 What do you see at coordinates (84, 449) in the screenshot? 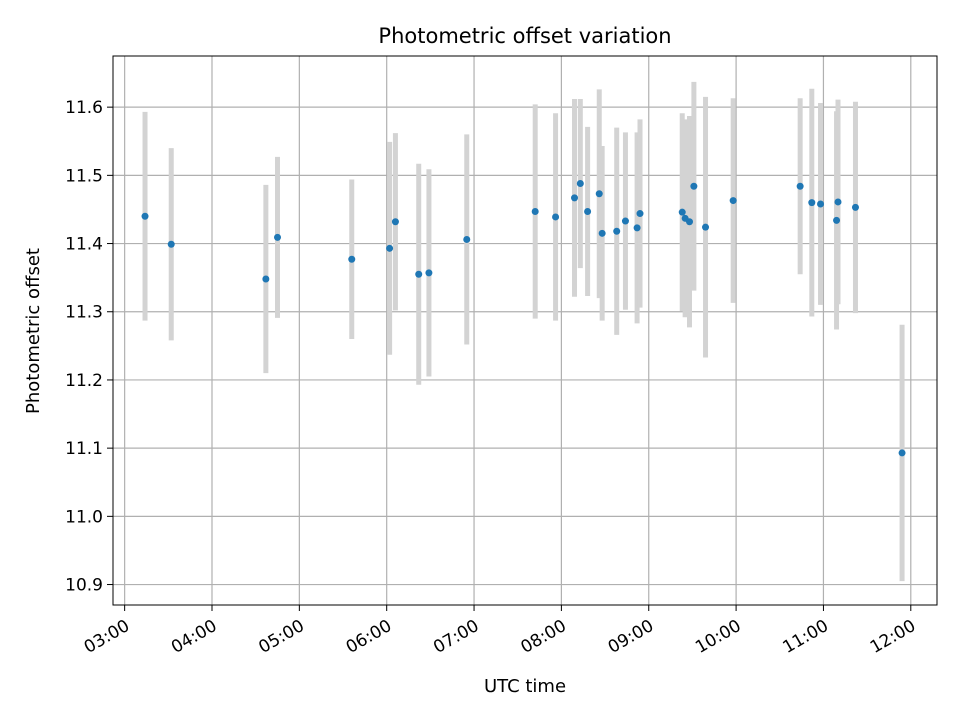
I see `y-tick-label: 11.1` at bounding box center [84, 449].